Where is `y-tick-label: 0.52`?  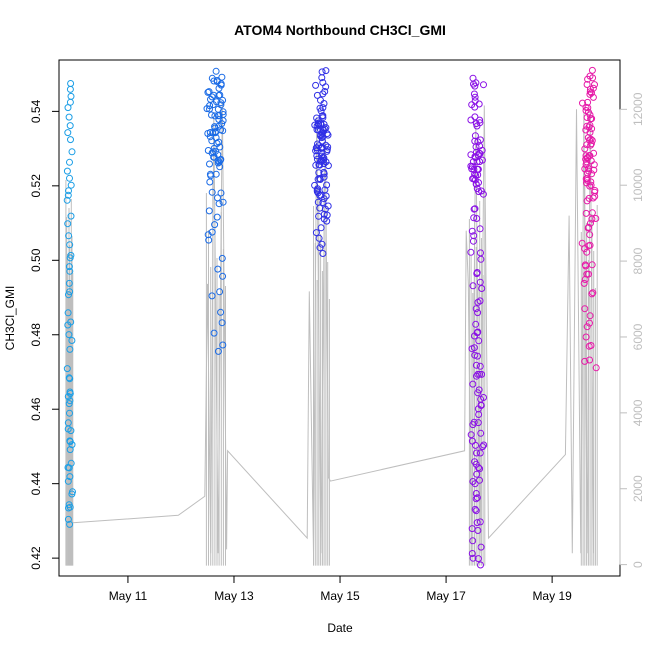
y-tick-label: 0.52 is located at coordinates (36, 186).